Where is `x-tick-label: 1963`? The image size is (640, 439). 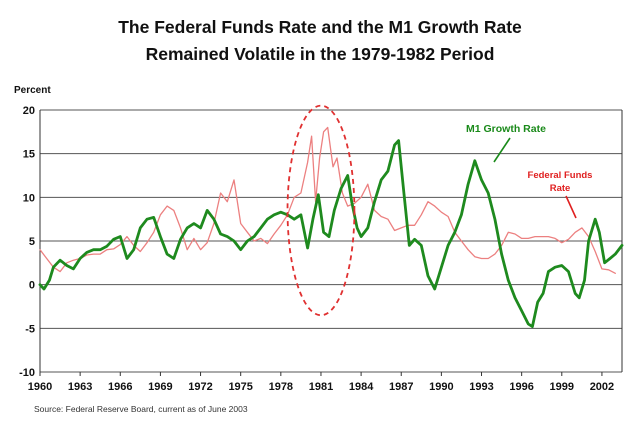 x-tick-label: 1963 is located at coordinates (80, 387).